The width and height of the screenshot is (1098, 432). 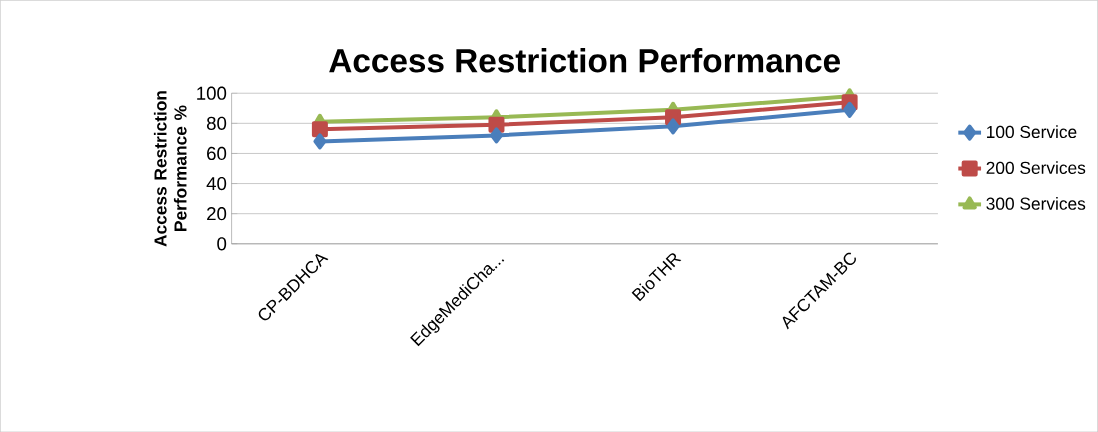 I want to click on legend-label: 200 Services, so click(x=1036, y=167).